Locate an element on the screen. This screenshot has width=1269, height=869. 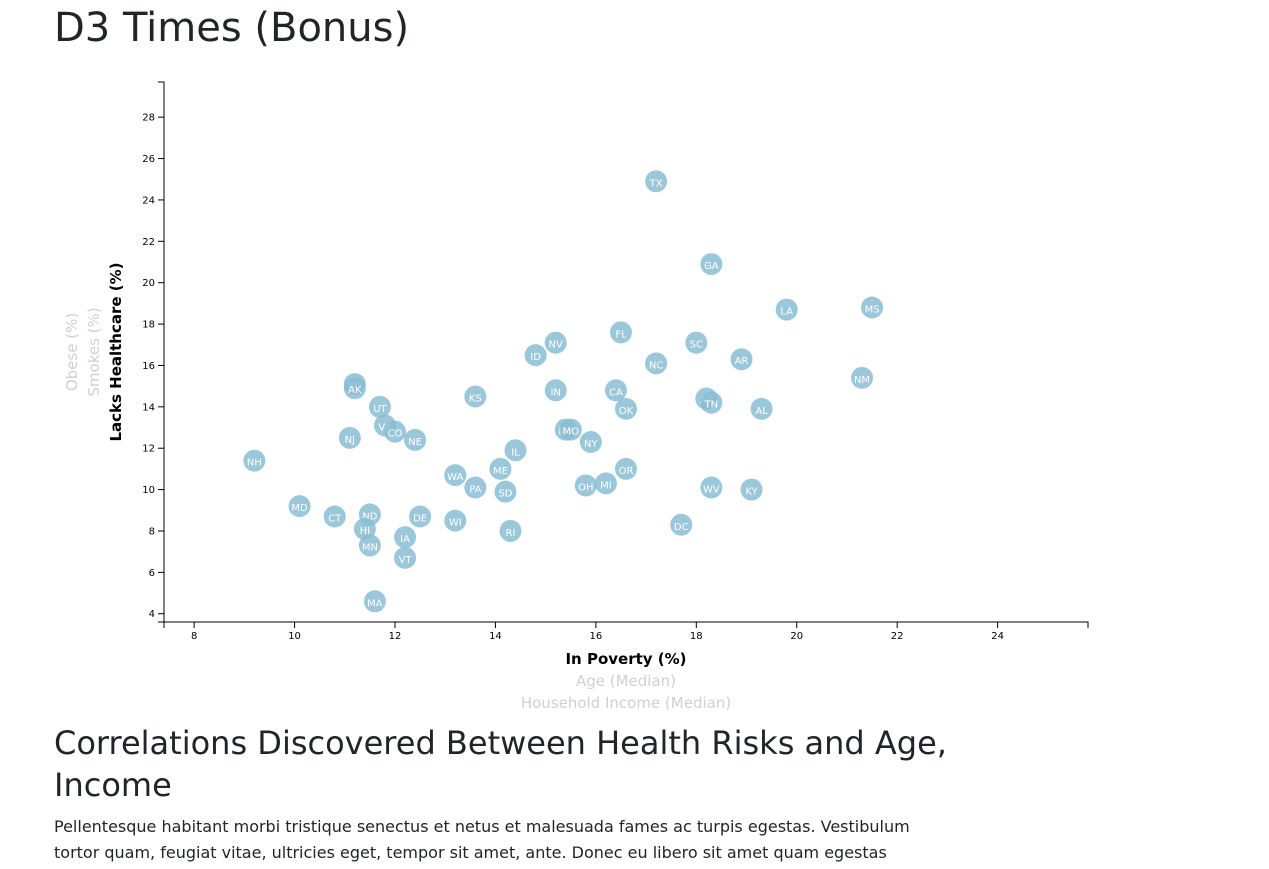
state-point: AL is located at coordinates (761, 408).